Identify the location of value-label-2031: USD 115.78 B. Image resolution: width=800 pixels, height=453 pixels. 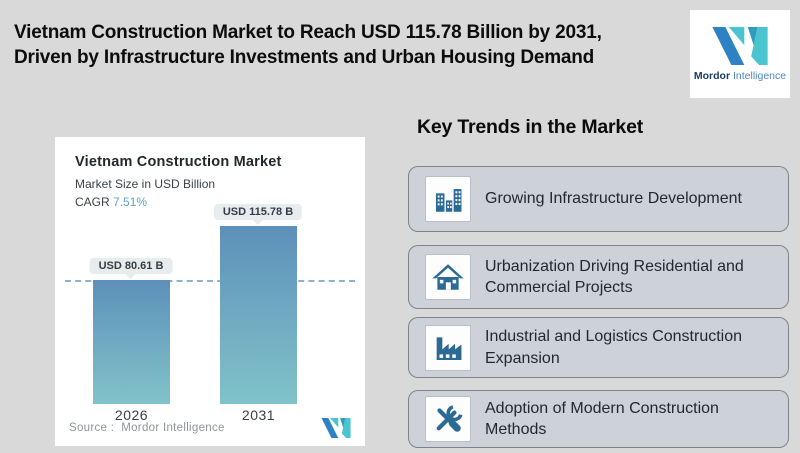
(258, 212).